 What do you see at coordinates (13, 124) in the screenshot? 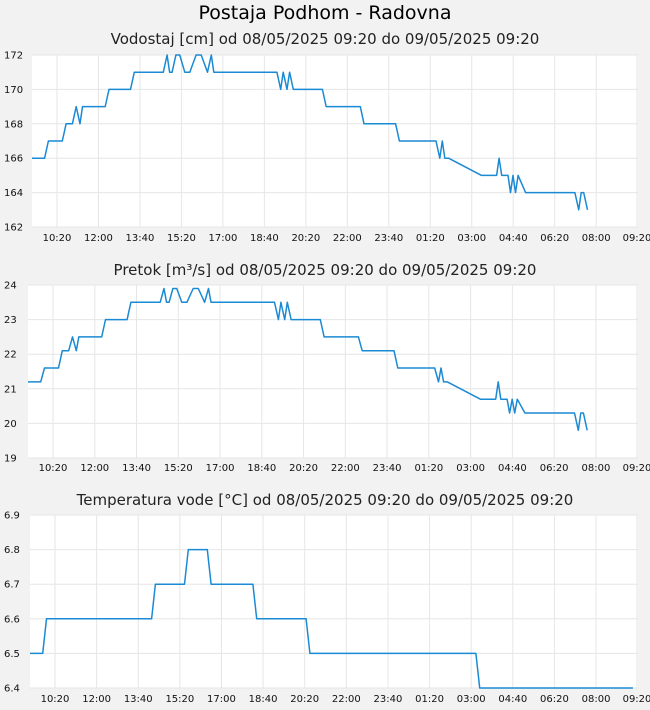
I see `y-tick-label: 168` at bounding box center [13, 124].